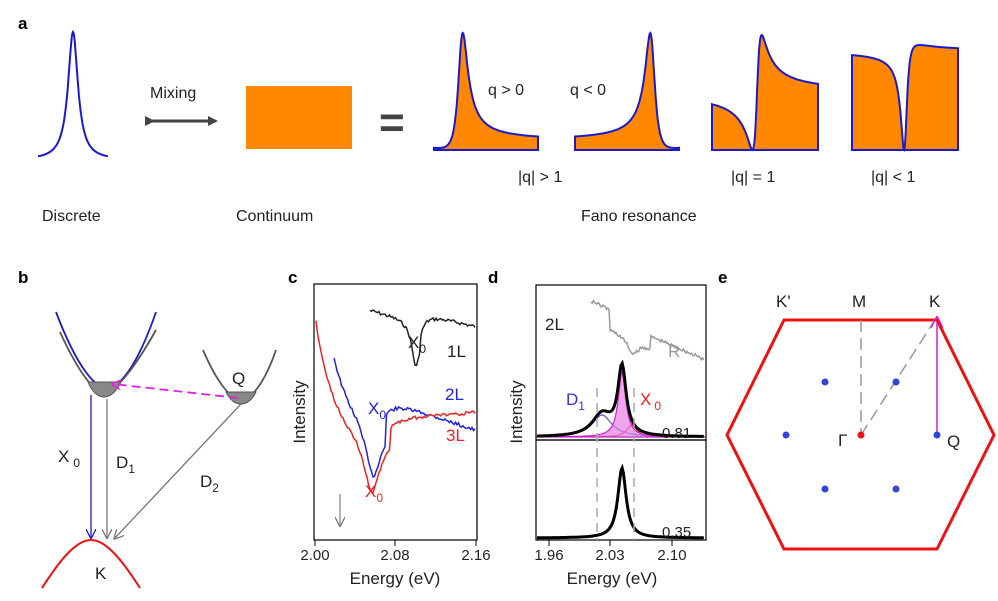 The height and width of the screenshot is (601, 998). Describe the element at coordinates (292, 277) in the screenshot. I see `panel-label-c: c` at that location.